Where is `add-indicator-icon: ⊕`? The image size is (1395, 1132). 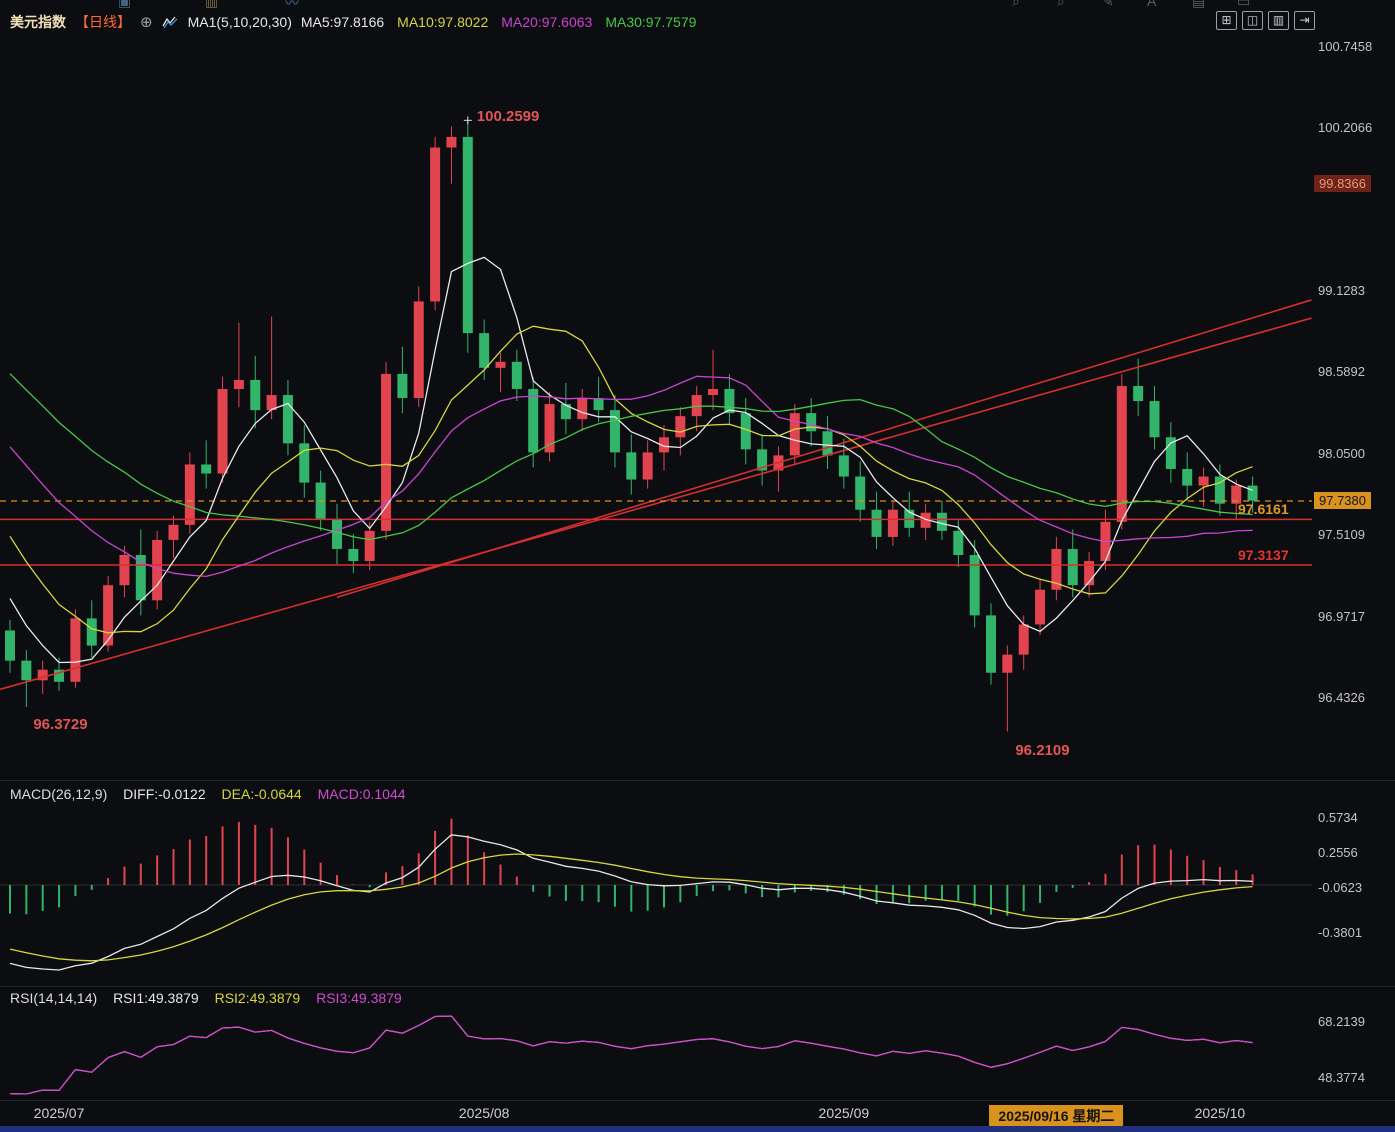
add-indicator-icon: ⊕ is located at coordinates (146, 22).